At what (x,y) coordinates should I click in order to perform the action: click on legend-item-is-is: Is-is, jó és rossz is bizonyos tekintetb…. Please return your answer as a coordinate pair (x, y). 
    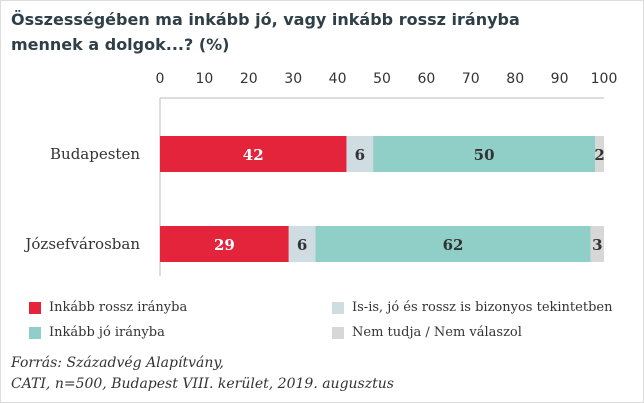
    Looking at the image, I should click on (472, 307).